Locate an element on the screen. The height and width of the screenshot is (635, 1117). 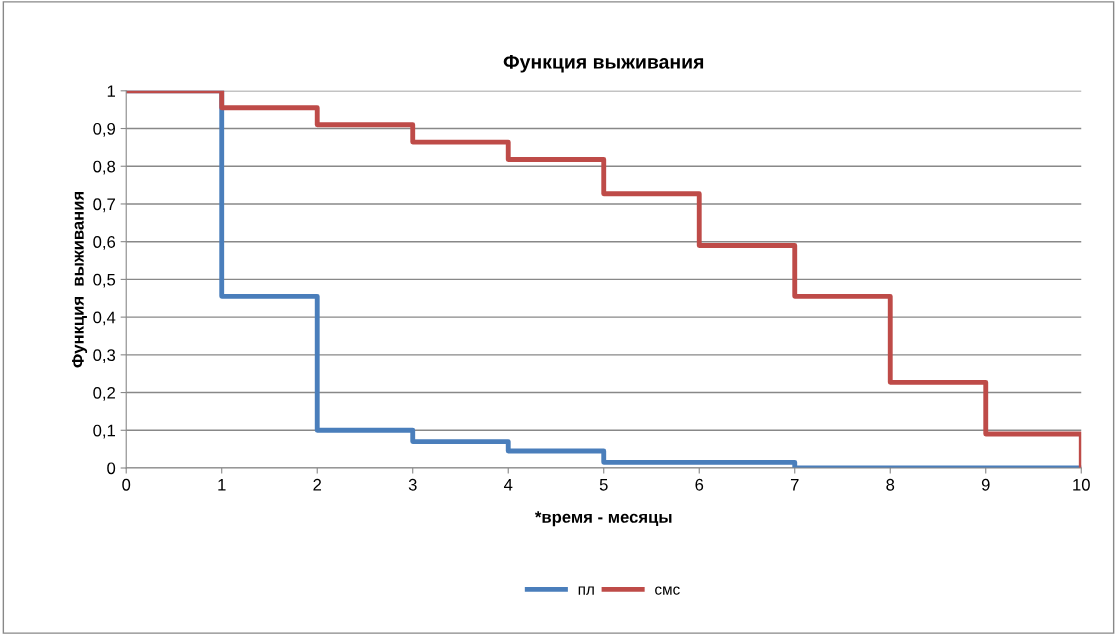
legend-label: пл is located at coordinates (586, 590).